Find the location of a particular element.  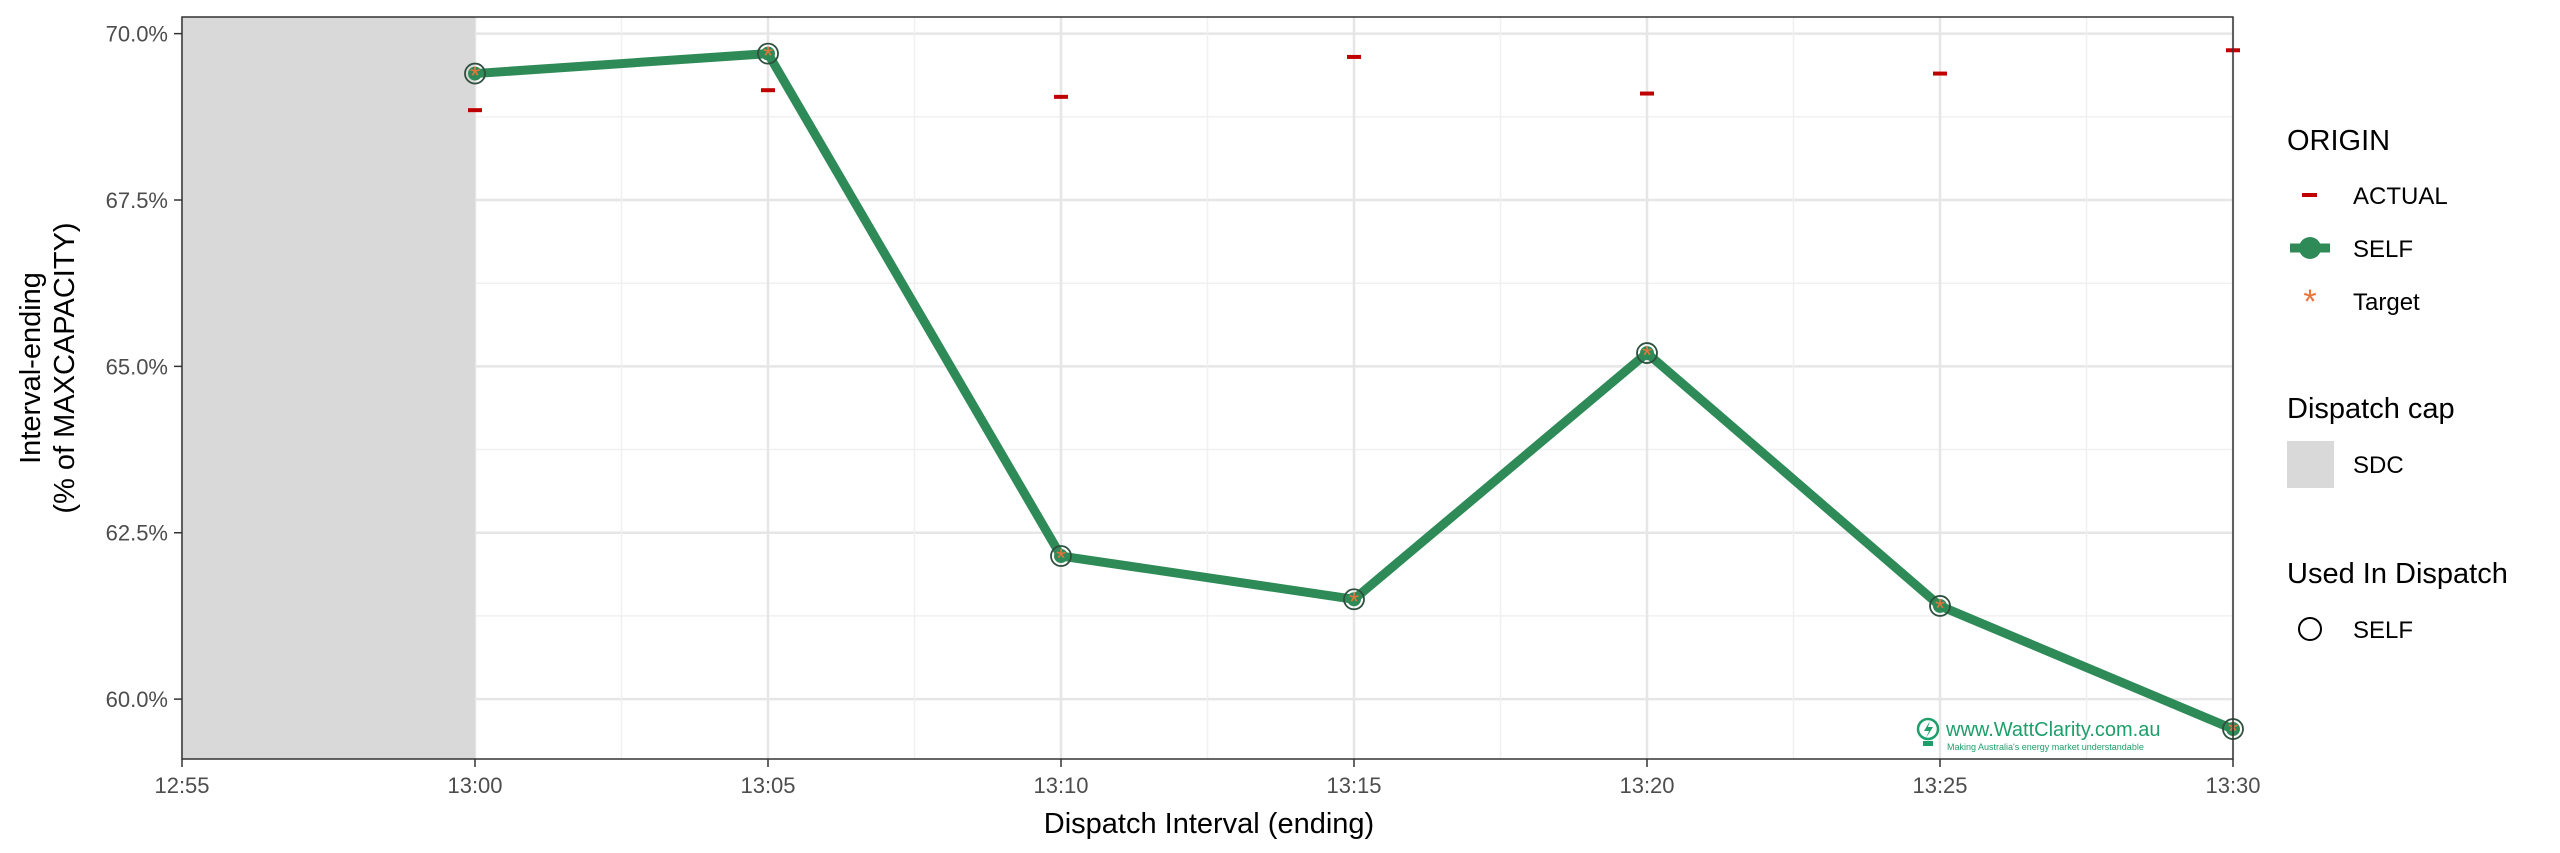

legend-title-dispatch-cap: Dispatch cap is located at coordinates (2371, 409).